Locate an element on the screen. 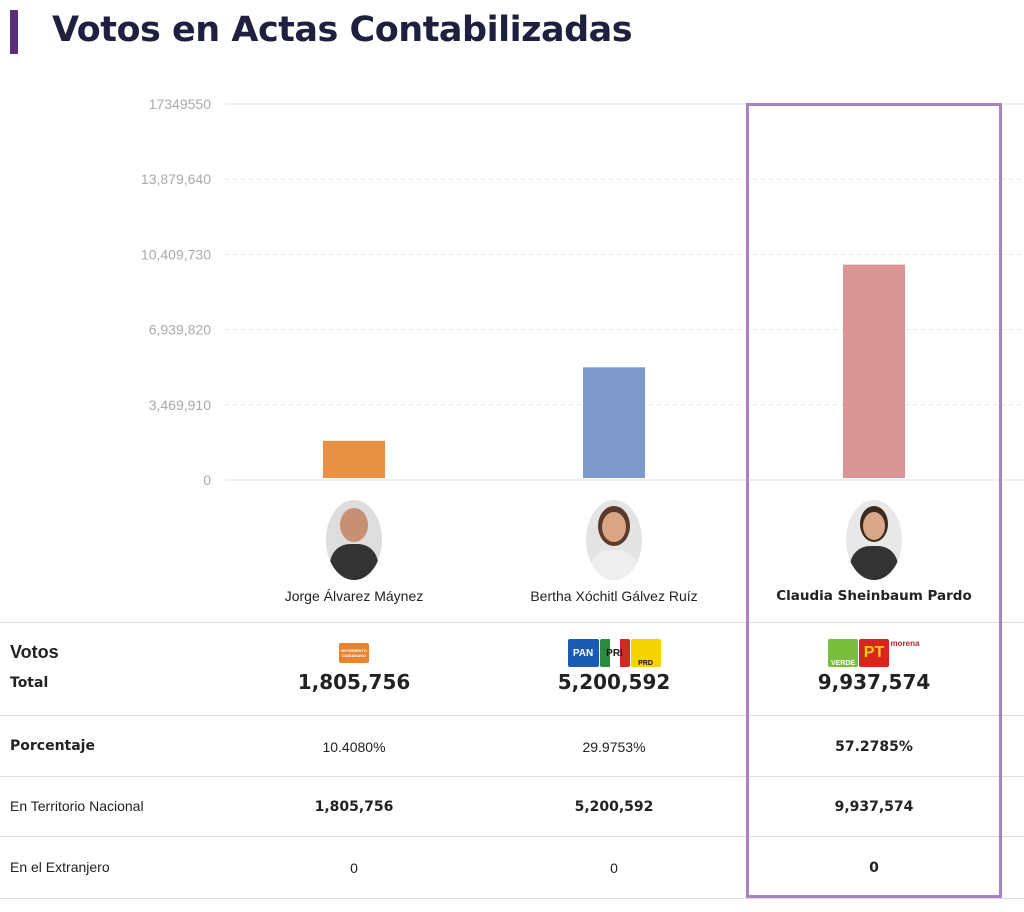 This screenshot has height=912, width=1024. total-votes: 1,805,756 is located at coordinates (354, 682).